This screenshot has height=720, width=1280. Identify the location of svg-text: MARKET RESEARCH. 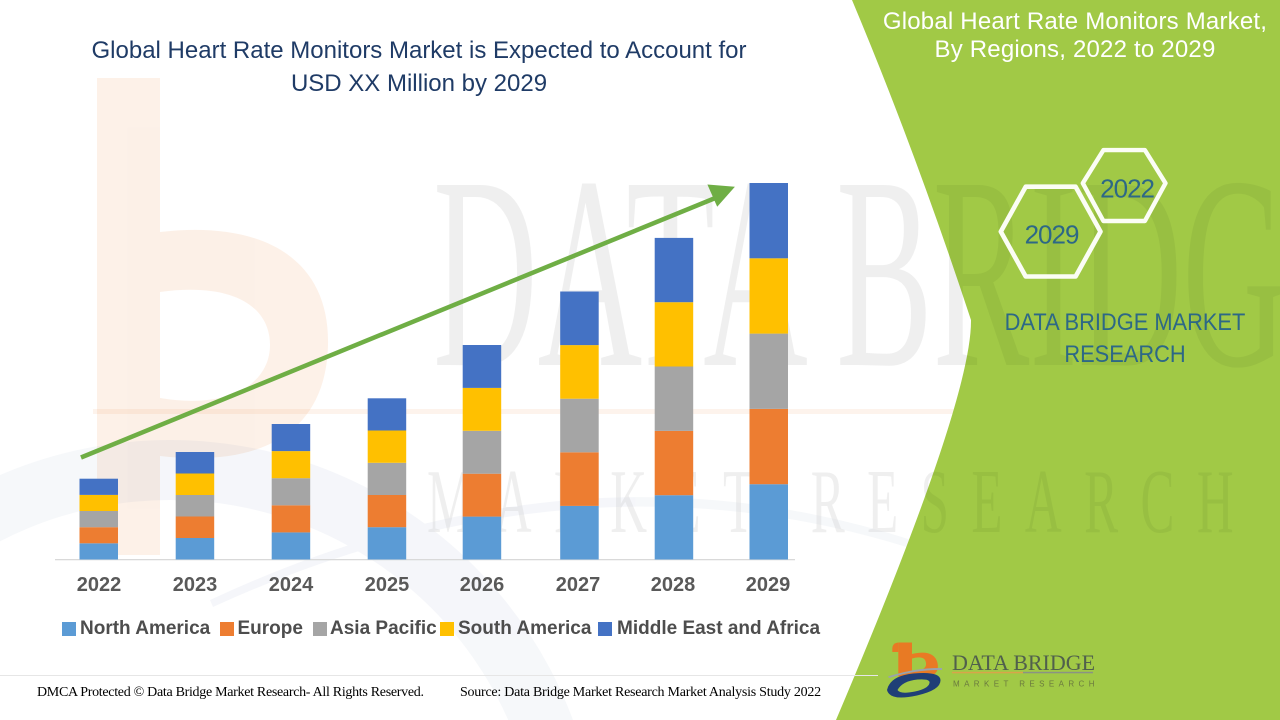
(1026, 684).